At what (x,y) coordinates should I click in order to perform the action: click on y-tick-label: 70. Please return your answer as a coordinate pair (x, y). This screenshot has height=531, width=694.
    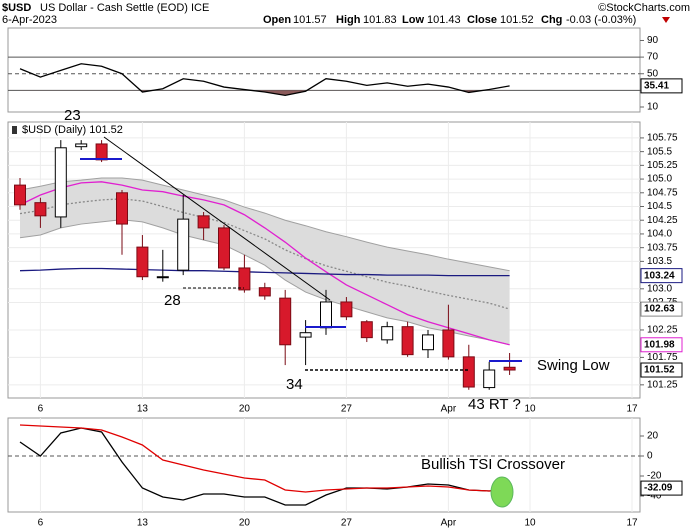
    Looking at the image, I should click on (653, 57).